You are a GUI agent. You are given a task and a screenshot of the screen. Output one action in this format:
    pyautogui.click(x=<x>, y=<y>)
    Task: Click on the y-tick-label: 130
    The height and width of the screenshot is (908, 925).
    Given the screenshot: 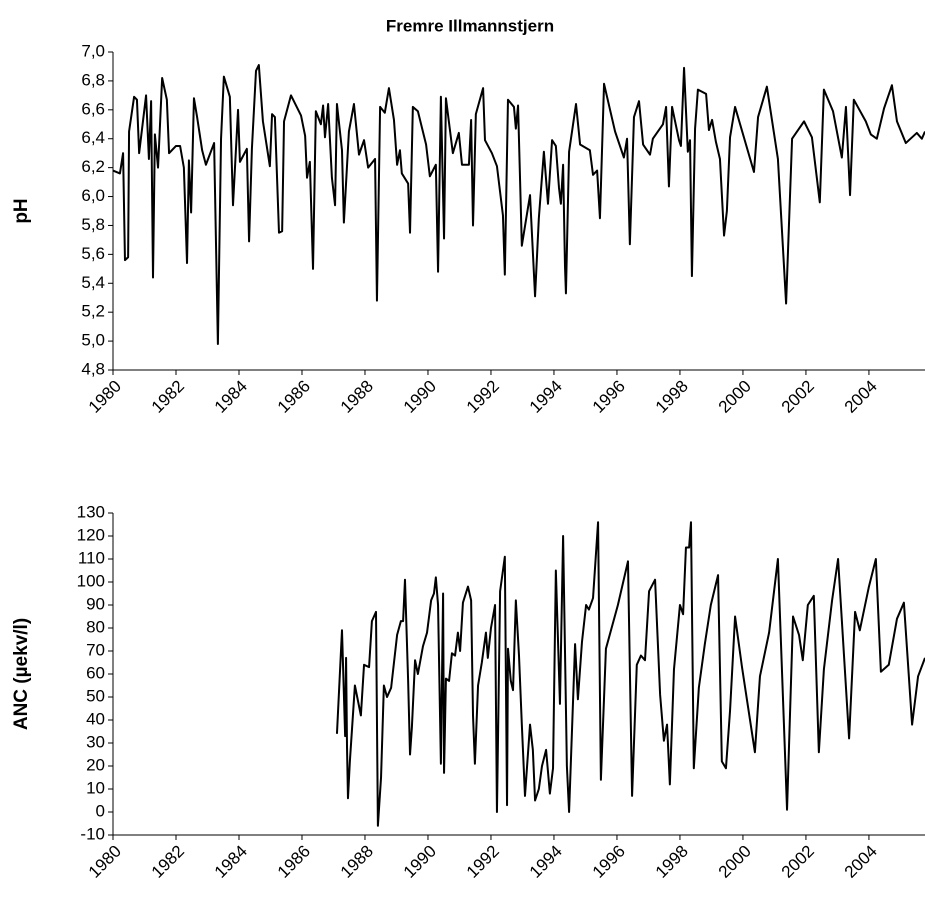 What is the action you would take?
    pyautogui.click(x=91, y=511)
    